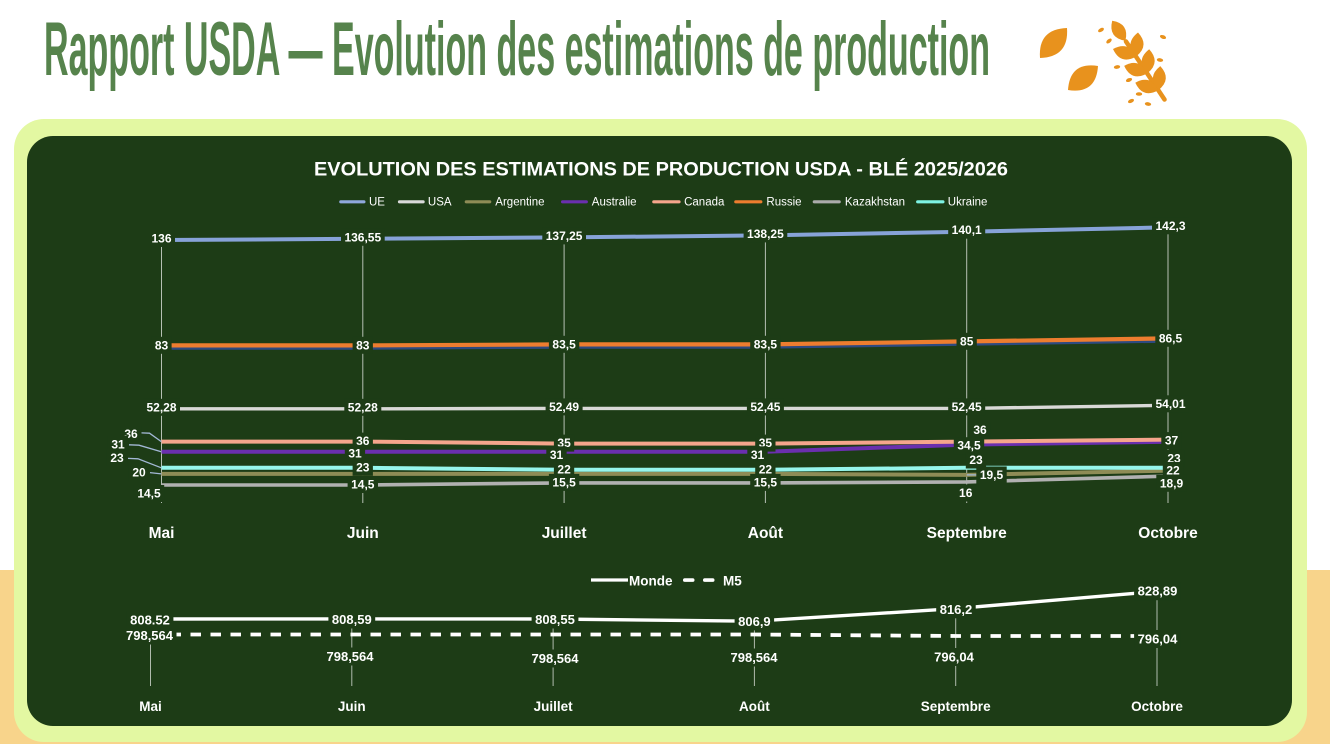 Image resolution: width=1330 pixels, height=744 pixels. Describe the element at coordinates (1172, 483) in the screenshot. I see `svg-text: 18,9` at that location.